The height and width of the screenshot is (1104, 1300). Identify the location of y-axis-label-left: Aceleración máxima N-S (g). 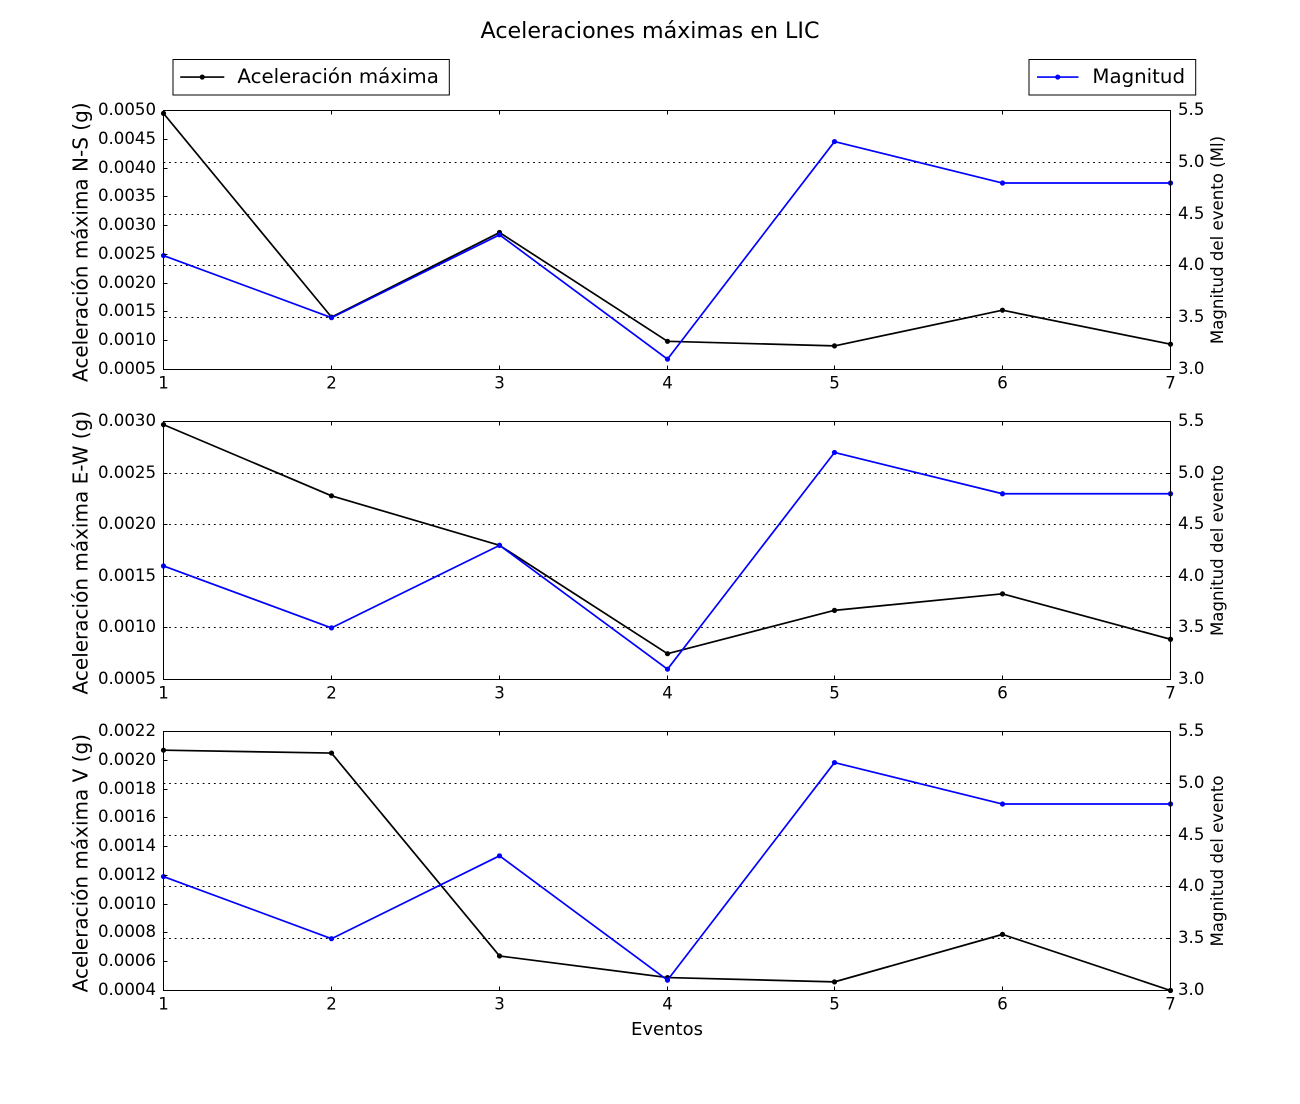
(80, 242).